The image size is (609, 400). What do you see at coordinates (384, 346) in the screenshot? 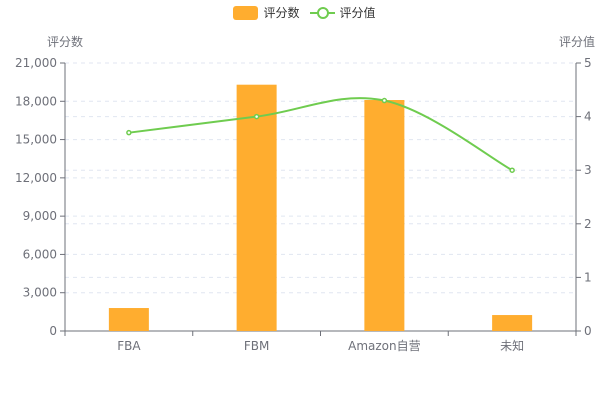
I see `x-tick-label: Amazon自营` at bounding box center [384, 346].